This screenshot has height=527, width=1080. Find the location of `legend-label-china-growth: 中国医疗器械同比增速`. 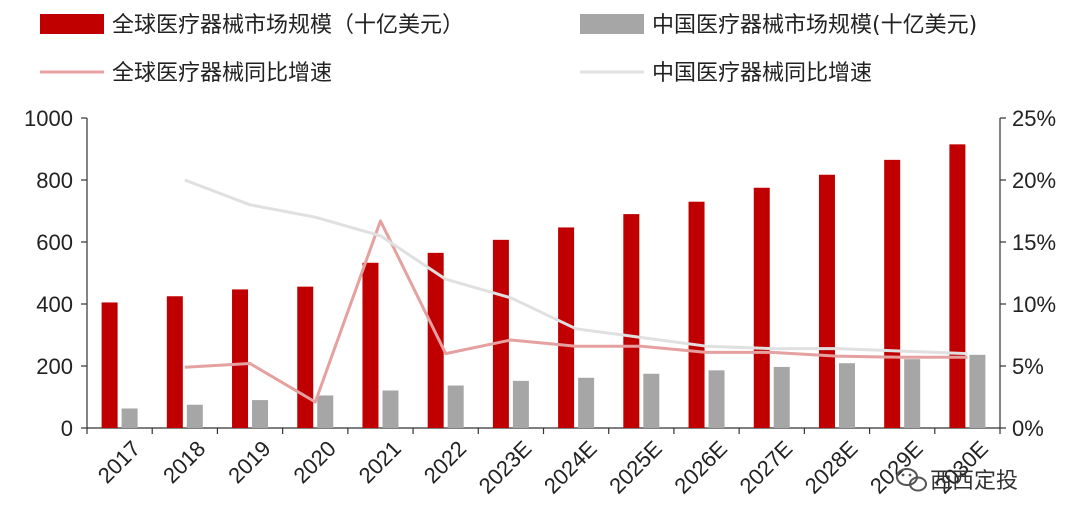

legend-label-china-growth: 中国医疗器械同比增速 is located at coordinates (762, 73).